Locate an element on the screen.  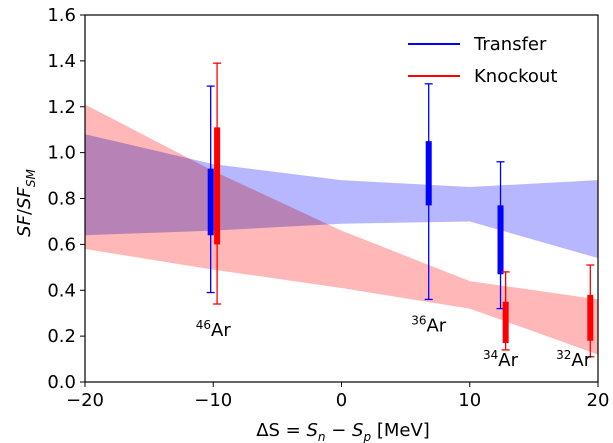
y-tick-label: 1.0 is located at coordinates (61, 153).